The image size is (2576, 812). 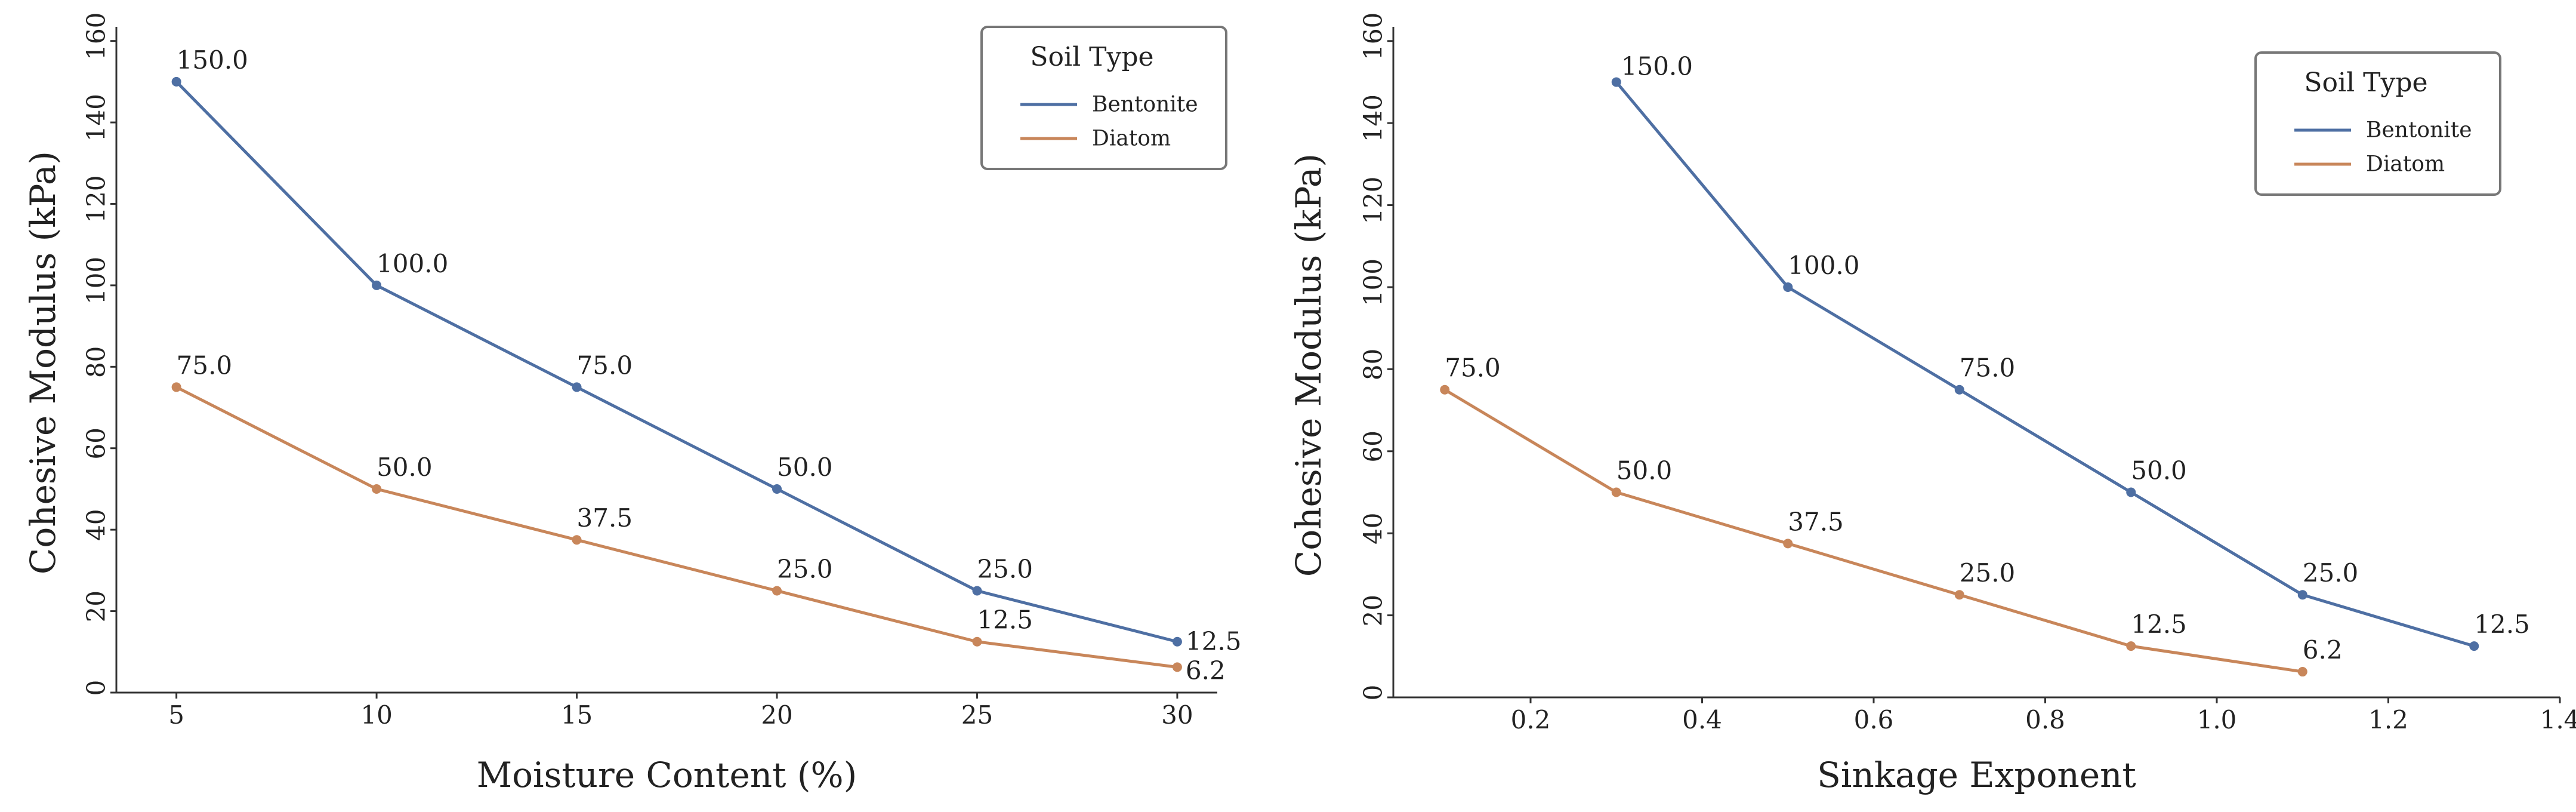 What do you see at coordinates (1976, 775) in the screenshot?
I see `x-axis-label: Sinkage Exponent` at bounding box center [1976, 775].